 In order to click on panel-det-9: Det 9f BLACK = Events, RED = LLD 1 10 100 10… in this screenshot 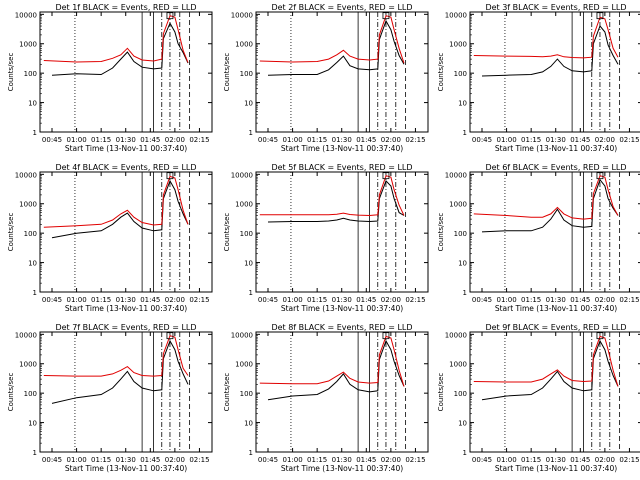, I will do `click(538, 398)`.